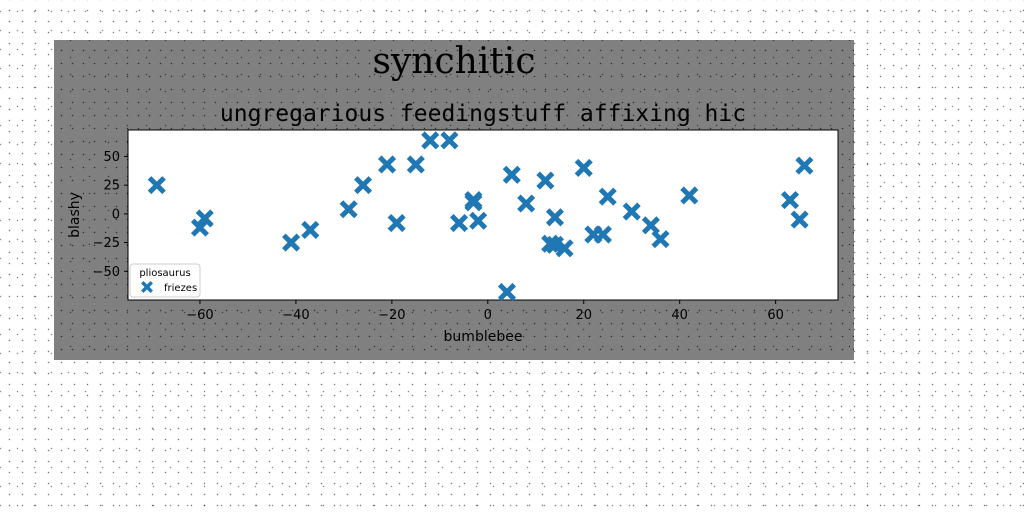 This screenshot has width=1024, height=512. Describe the element at coordinates (199, 315) in the screenshot. I see `x-tick-label: −60` at that location.